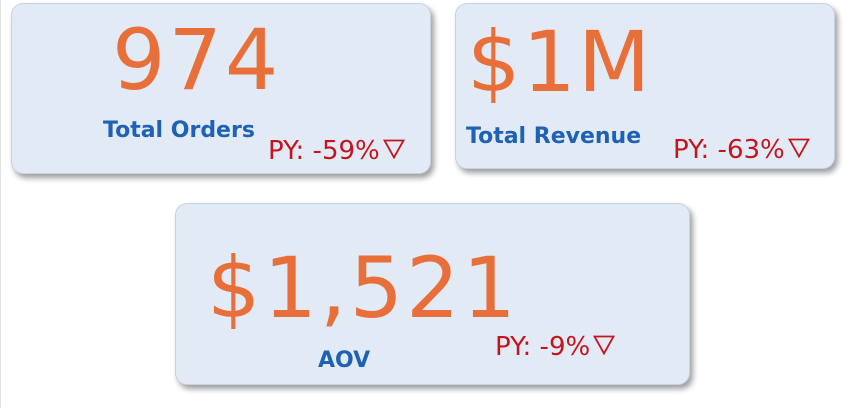  I want to click on kpi-value: $1M, so click(560, 62).